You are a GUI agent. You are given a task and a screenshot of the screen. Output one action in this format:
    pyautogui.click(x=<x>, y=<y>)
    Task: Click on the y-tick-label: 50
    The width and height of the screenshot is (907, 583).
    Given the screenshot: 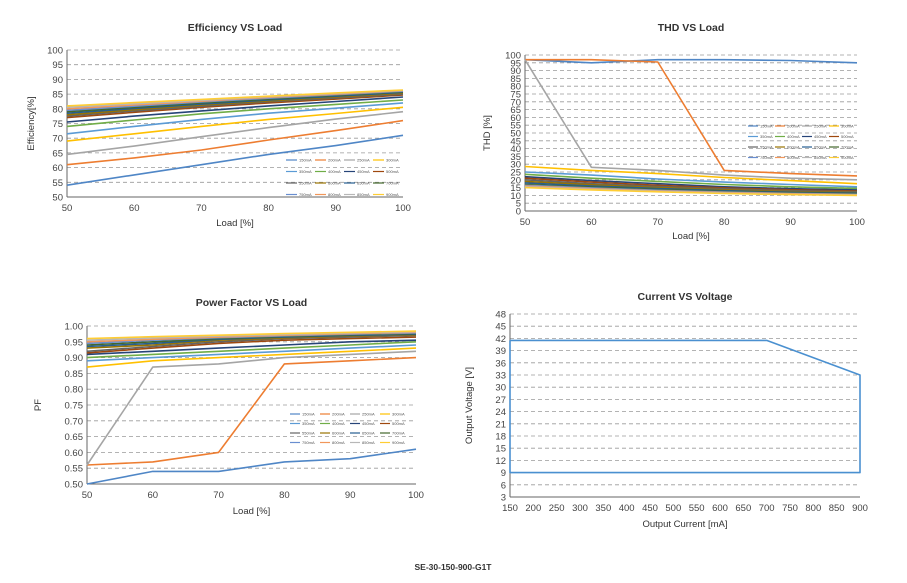 What is the action you would take?
    pyautogui.click(x=57, y=198)
    